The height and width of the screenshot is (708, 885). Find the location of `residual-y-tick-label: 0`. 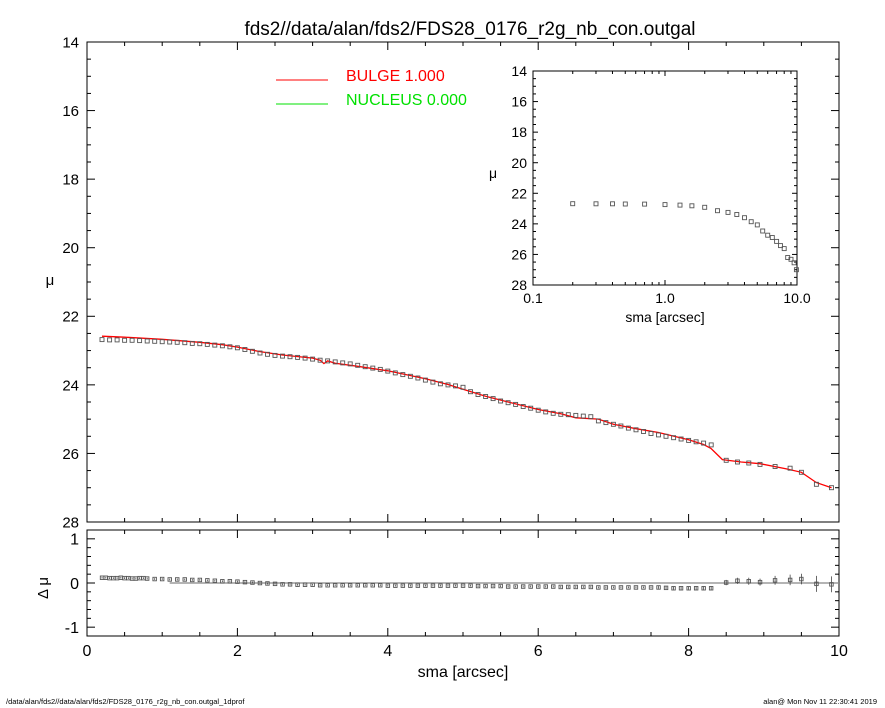

residual-y-tick-label: 0 is located at coordinates (74, 584).